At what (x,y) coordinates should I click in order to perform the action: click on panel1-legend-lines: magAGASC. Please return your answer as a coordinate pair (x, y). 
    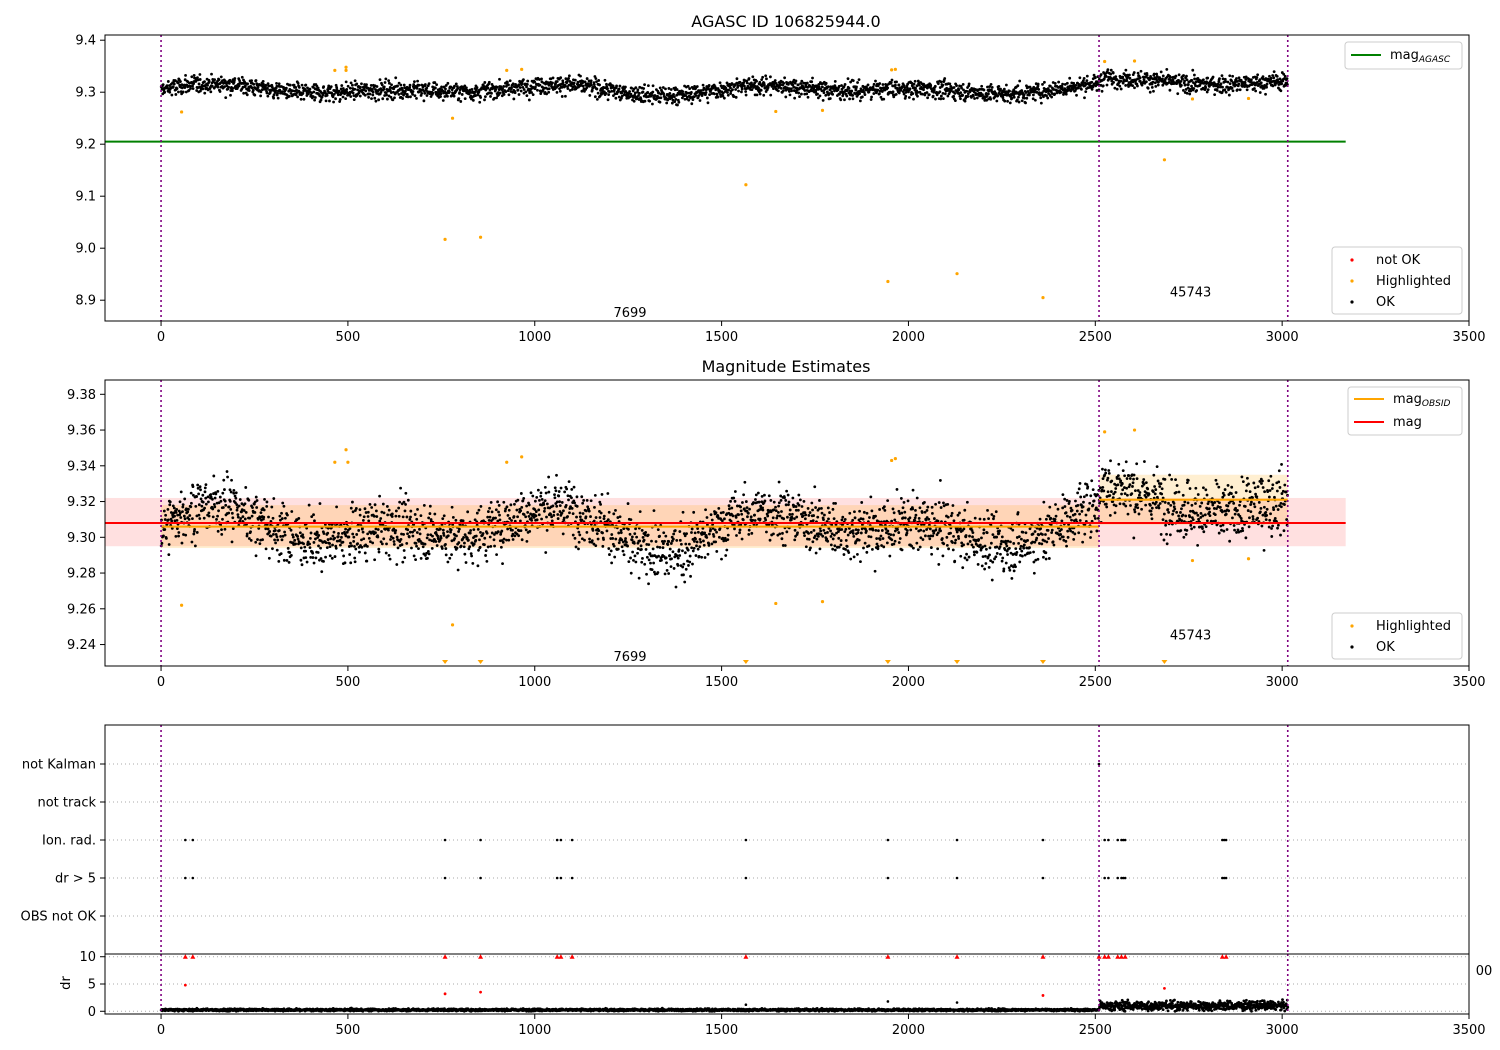
    Looking at the image, I should click on (1403, 55).